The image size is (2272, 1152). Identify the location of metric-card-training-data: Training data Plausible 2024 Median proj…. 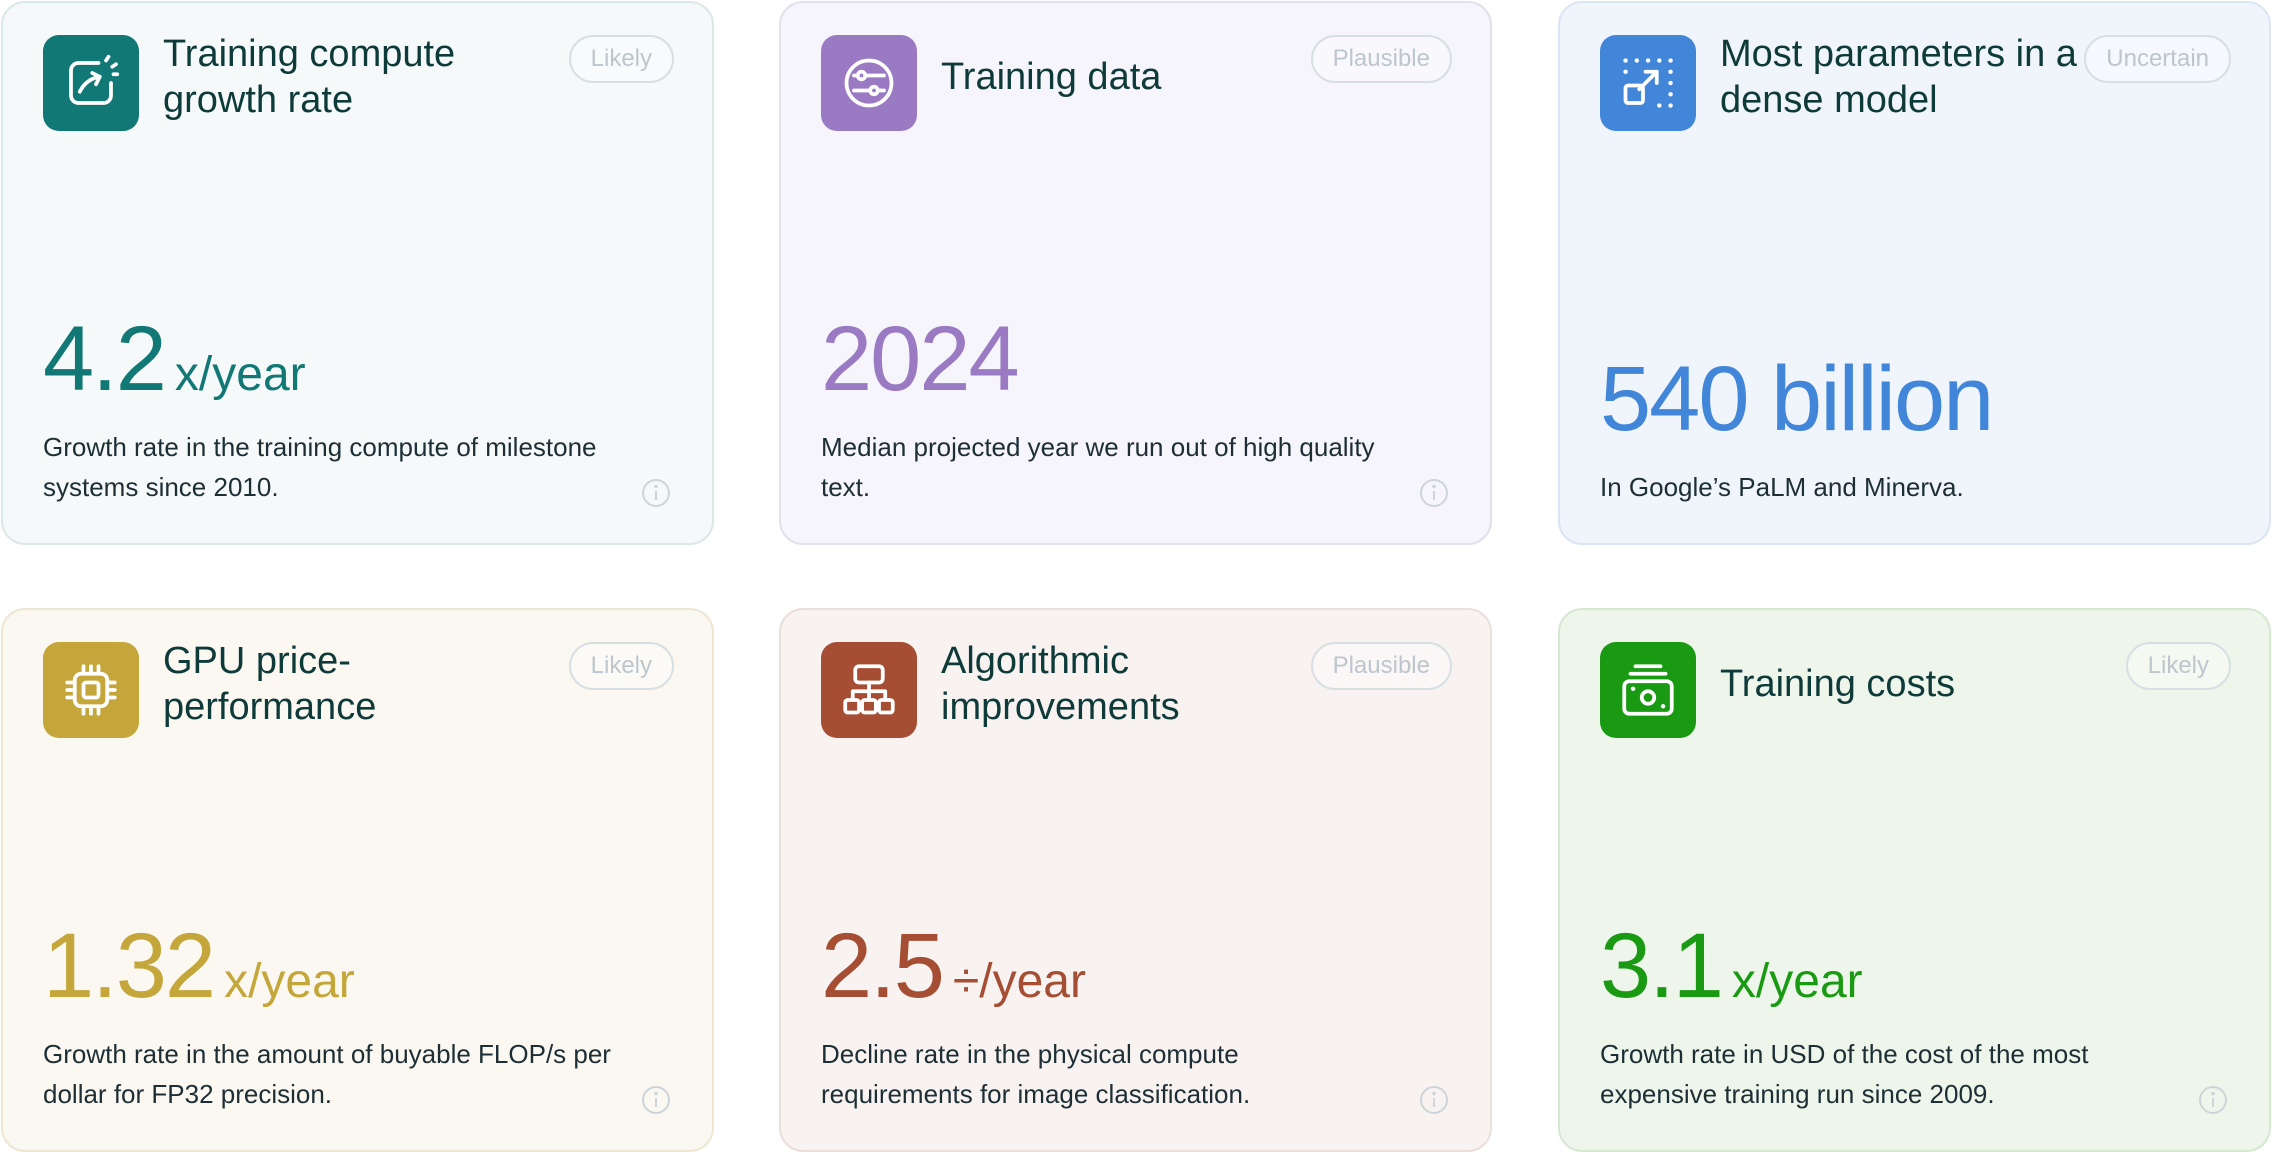
(1135, 273).